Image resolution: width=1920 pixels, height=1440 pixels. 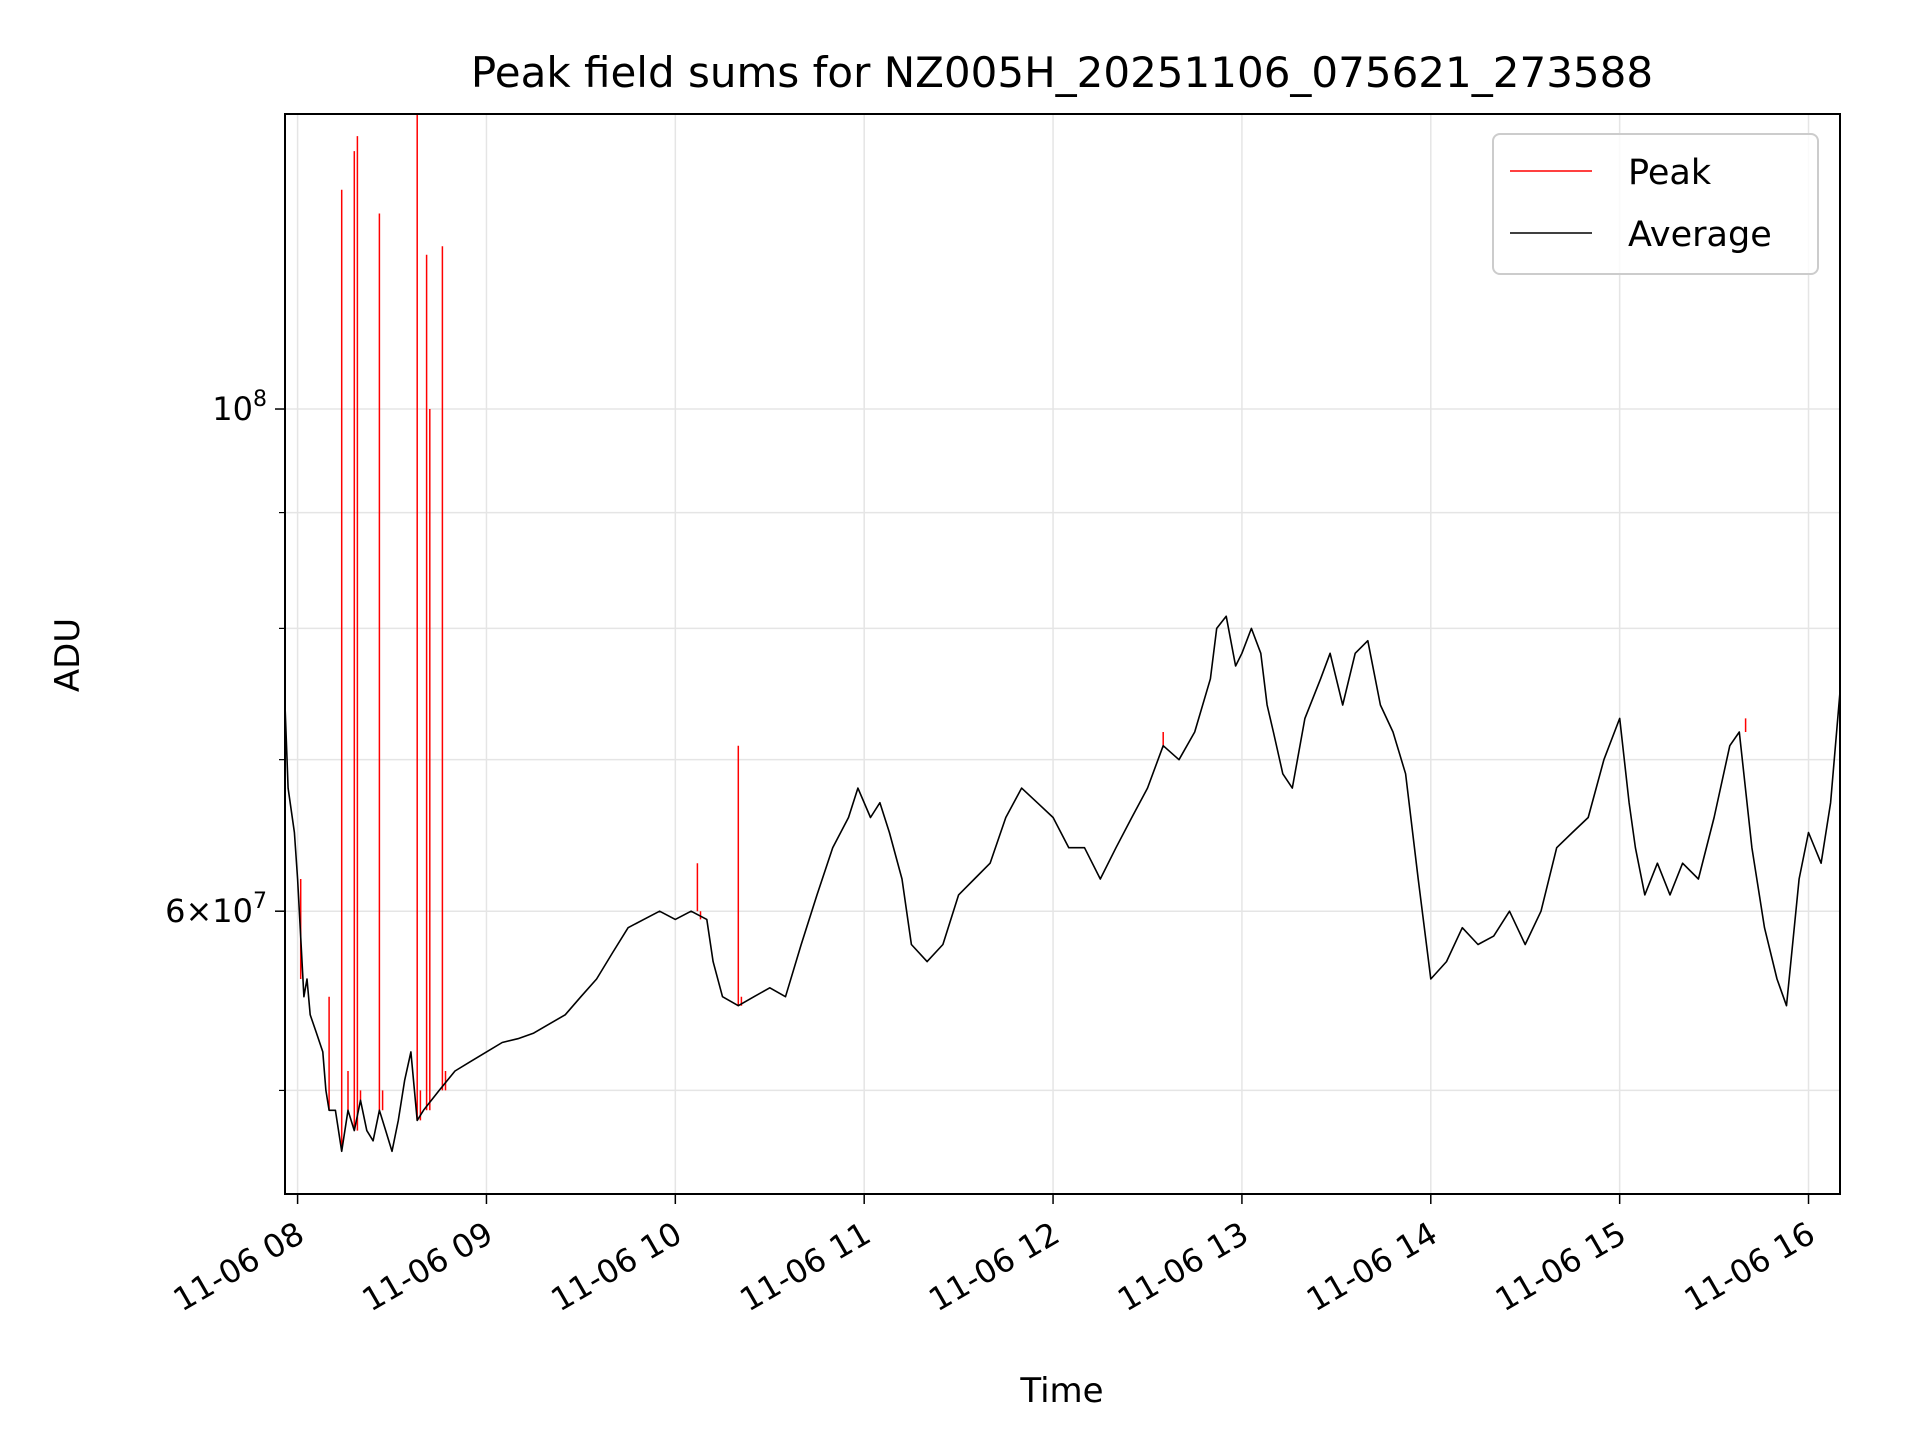 I want to click on legend: Peak Average, so click(x=1655, y=204).